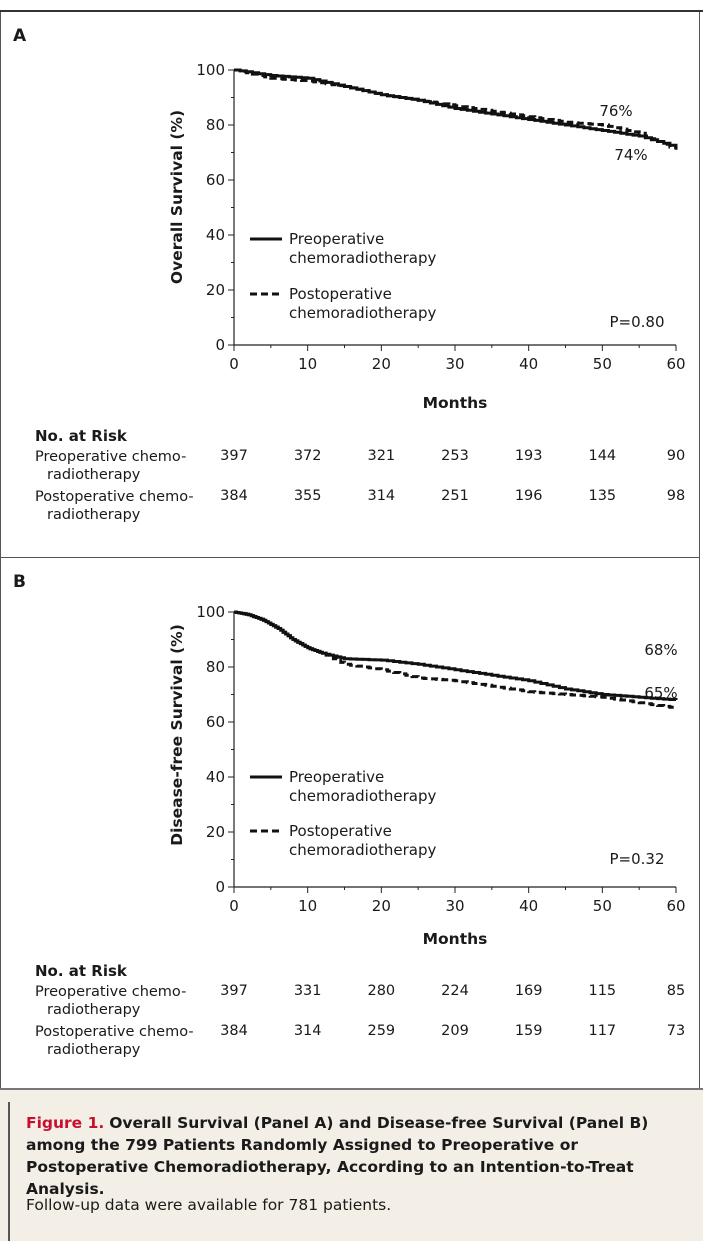 The image size is (703, 1241). Describe the element at coordinates (676, 496) in the screenshot. I see `risk-value: 98` at that location.